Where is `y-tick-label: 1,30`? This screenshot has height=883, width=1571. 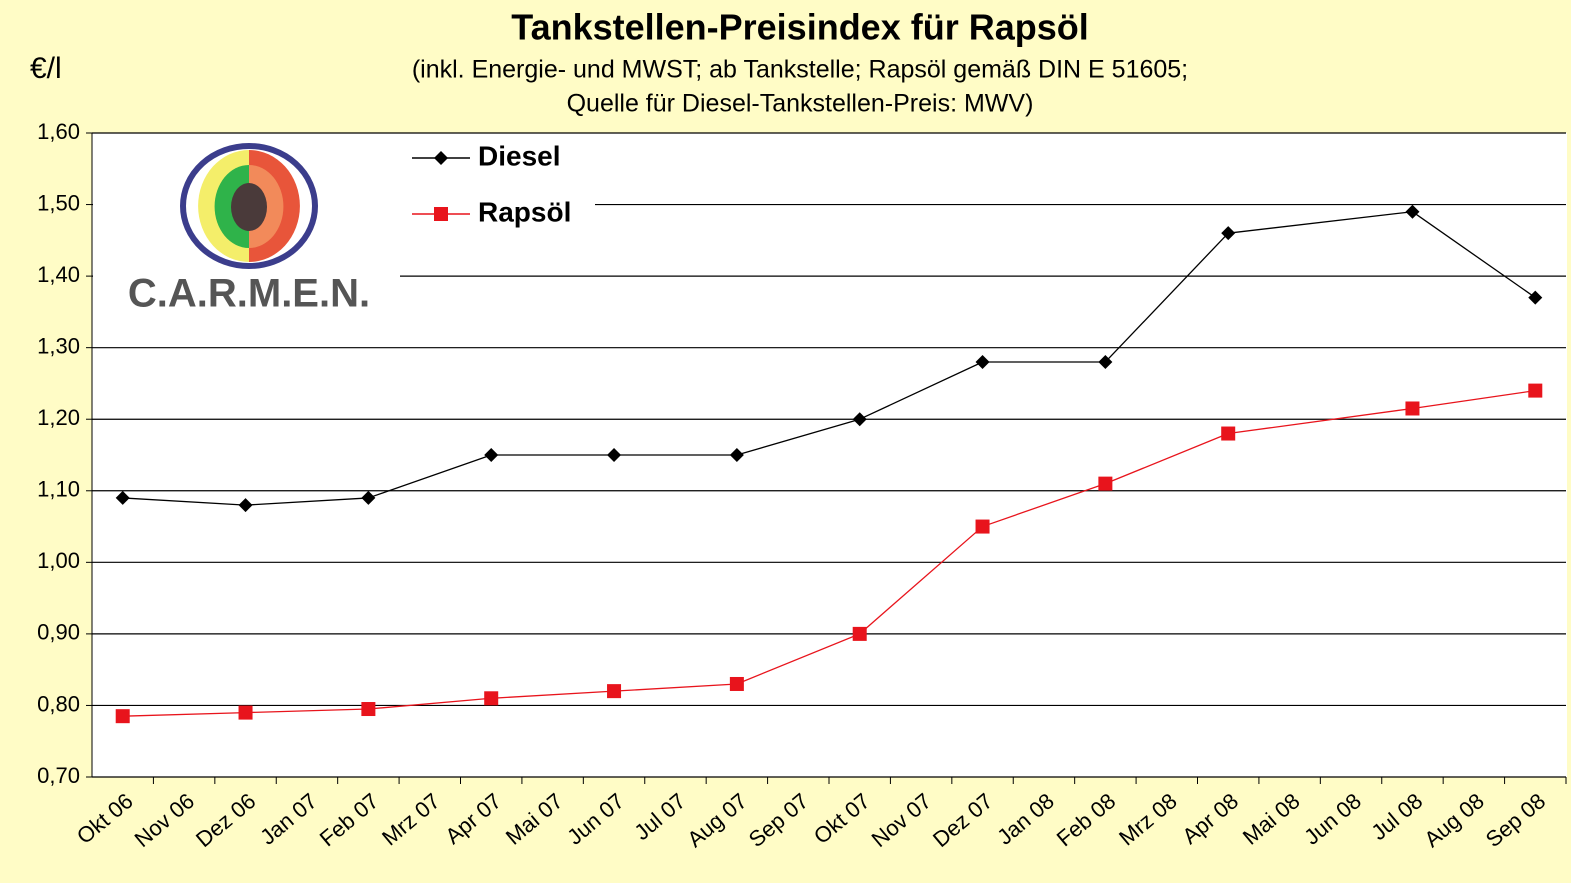
y-tick-label: 1,30 is located at coordinates (58, 345).